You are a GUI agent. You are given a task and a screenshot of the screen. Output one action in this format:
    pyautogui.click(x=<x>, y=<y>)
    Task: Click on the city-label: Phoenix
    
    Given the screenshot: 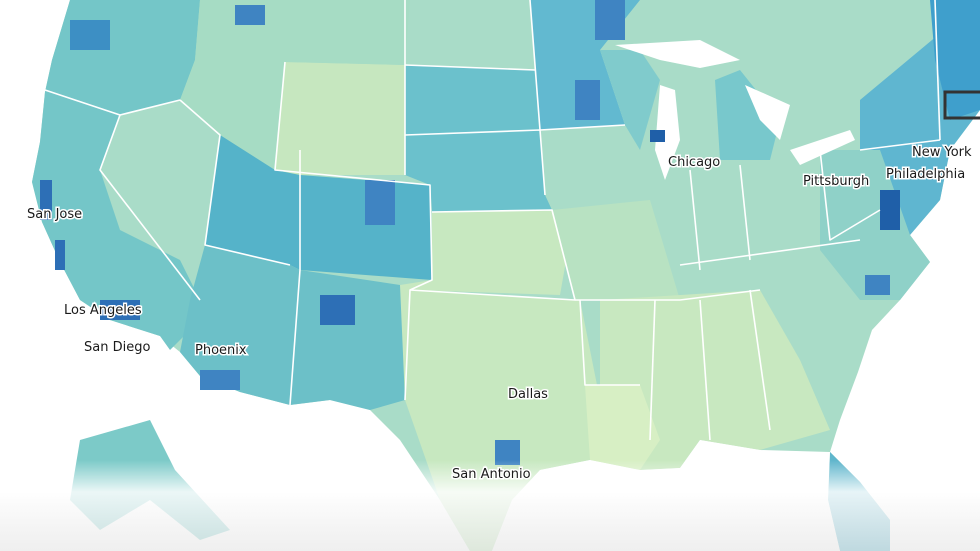 What is the action you would take?
    pyautogui.click(x=221, y=350)
    